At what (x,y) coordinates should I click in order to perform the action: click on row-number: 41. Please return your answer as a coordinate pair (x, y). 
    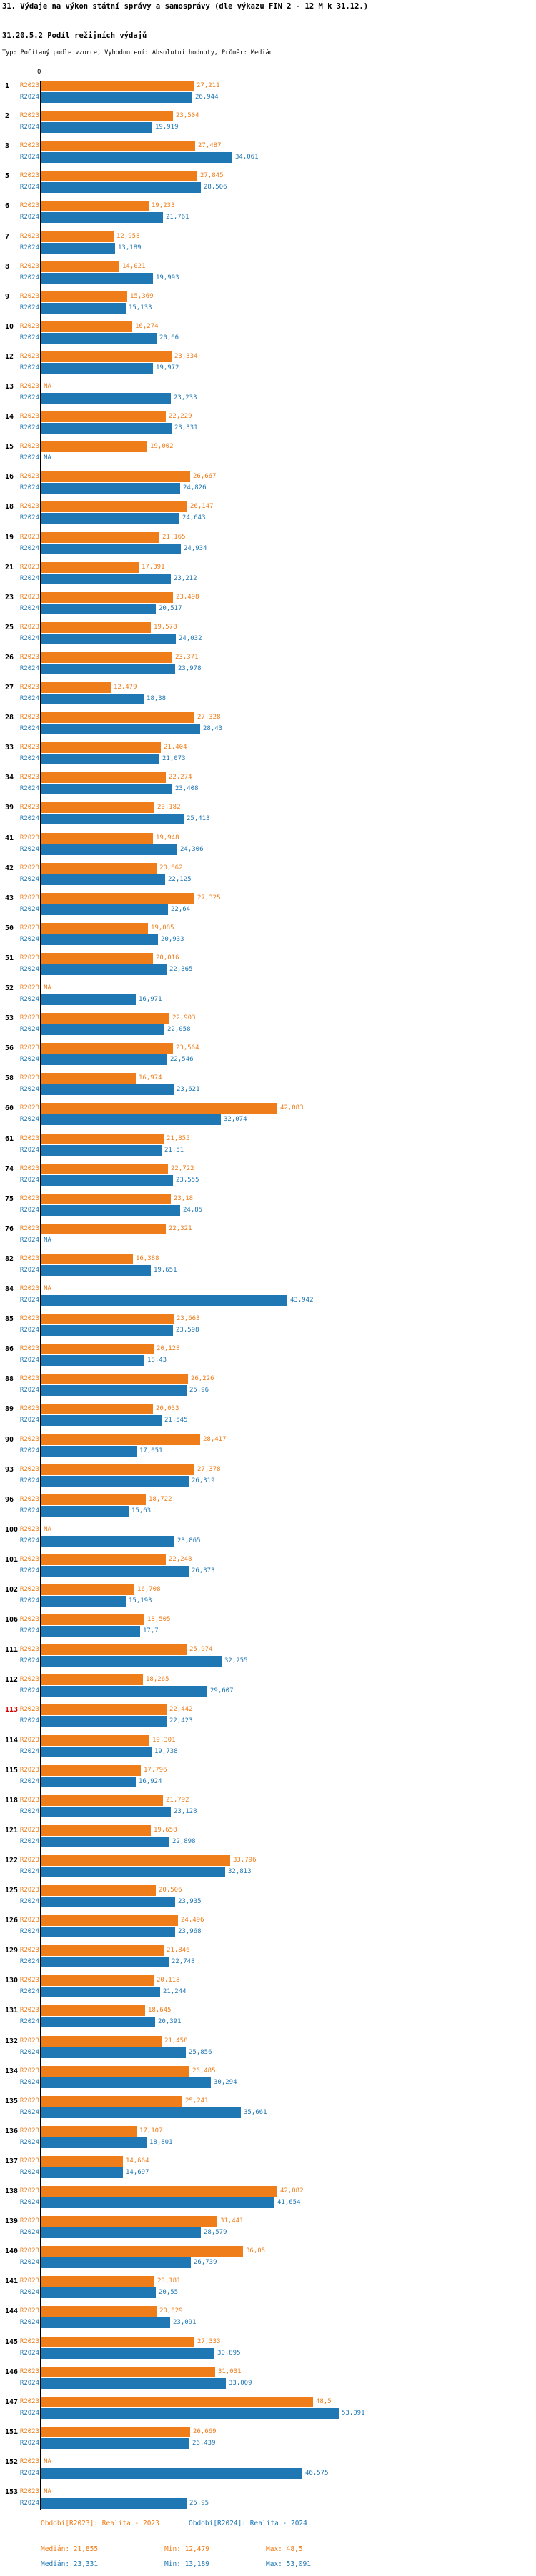
    Looking at the image, I should click on (9, 838).